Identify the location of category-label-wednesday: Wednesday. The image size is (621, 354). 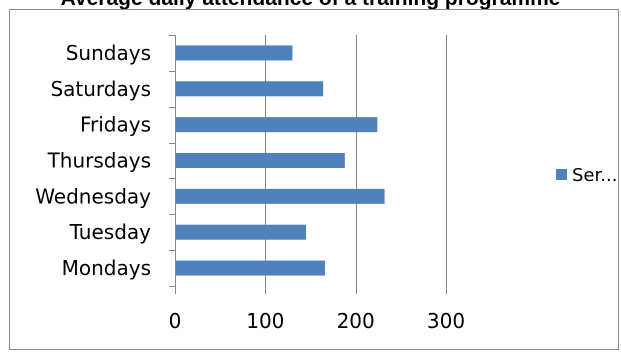
(93, 196).